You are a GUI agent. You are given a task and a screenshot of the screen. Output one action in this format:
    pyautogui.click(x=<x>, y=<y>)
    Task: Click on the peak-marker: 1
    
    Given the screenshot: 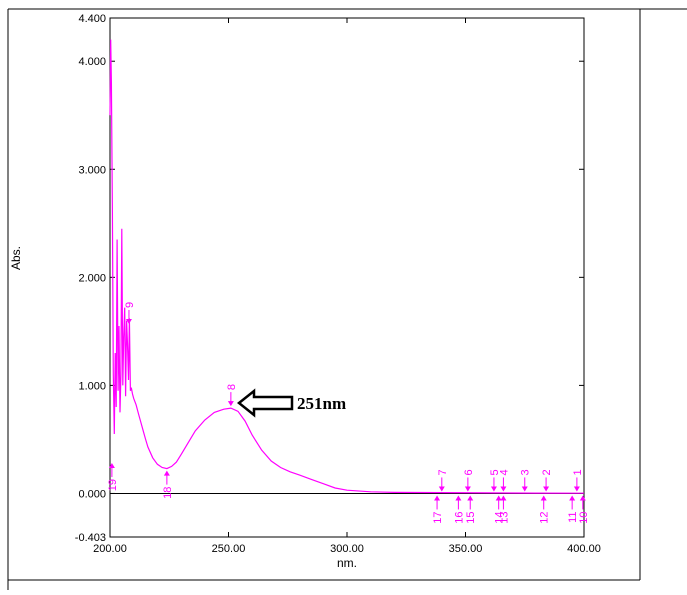 What is the action you would take?
    pyautogui.click(x=578, y=480)
    